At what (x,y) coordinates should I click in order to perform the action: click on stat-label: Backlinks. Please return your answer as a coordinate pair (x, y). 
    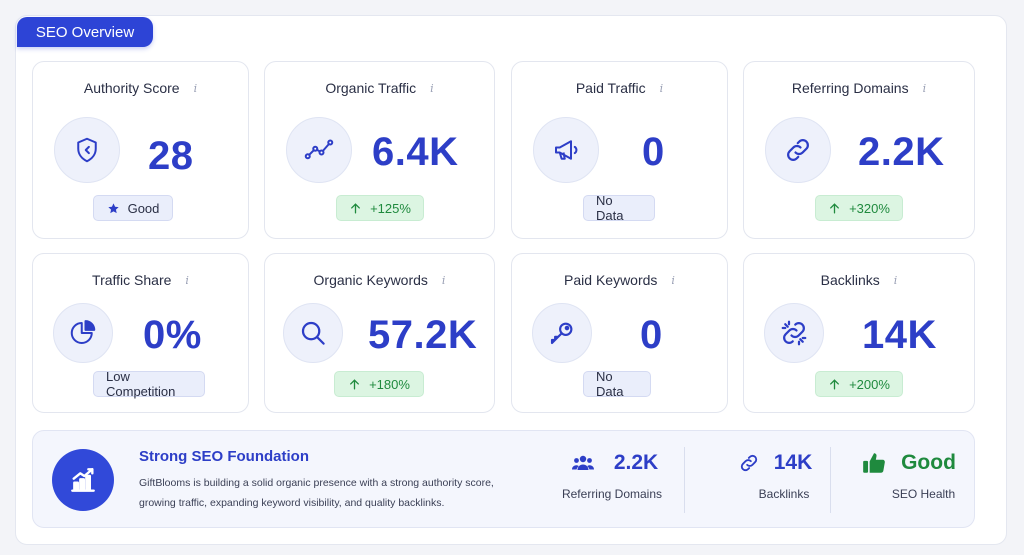
    Looking at the image, I should click on (784, 494).